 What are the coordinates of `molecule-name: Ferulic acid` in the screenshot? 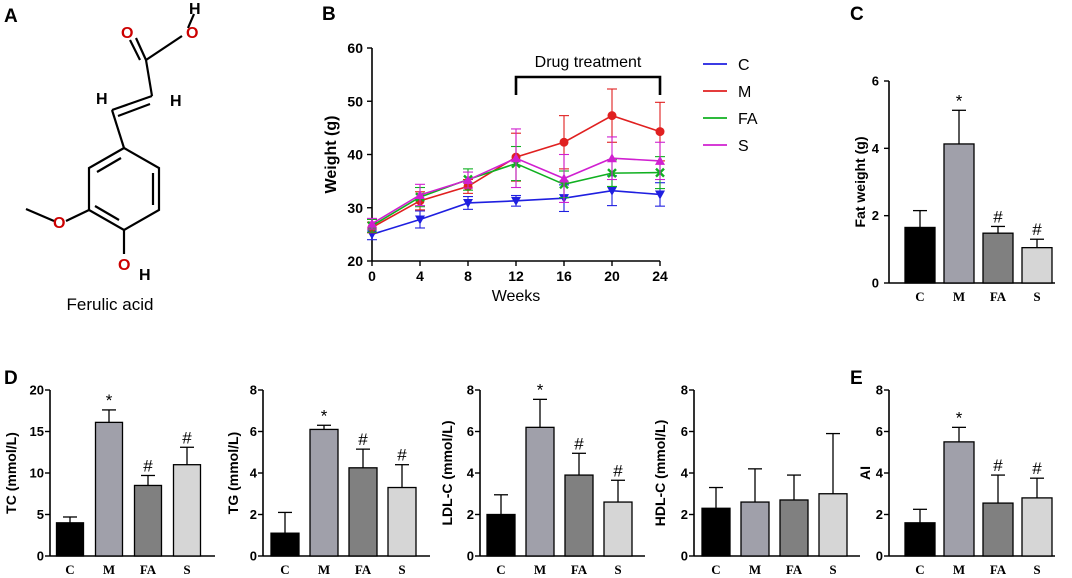 It's located at (110, 304).